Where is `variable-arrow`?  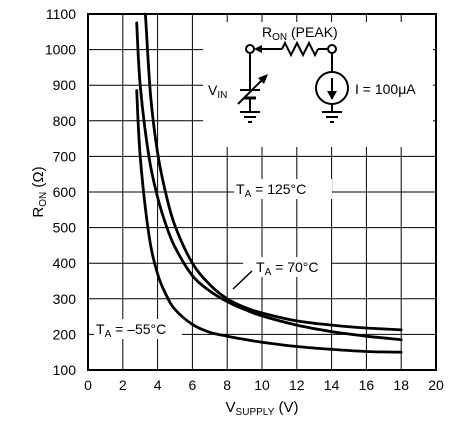 variable-arrow is located at coordinates (251, 91).